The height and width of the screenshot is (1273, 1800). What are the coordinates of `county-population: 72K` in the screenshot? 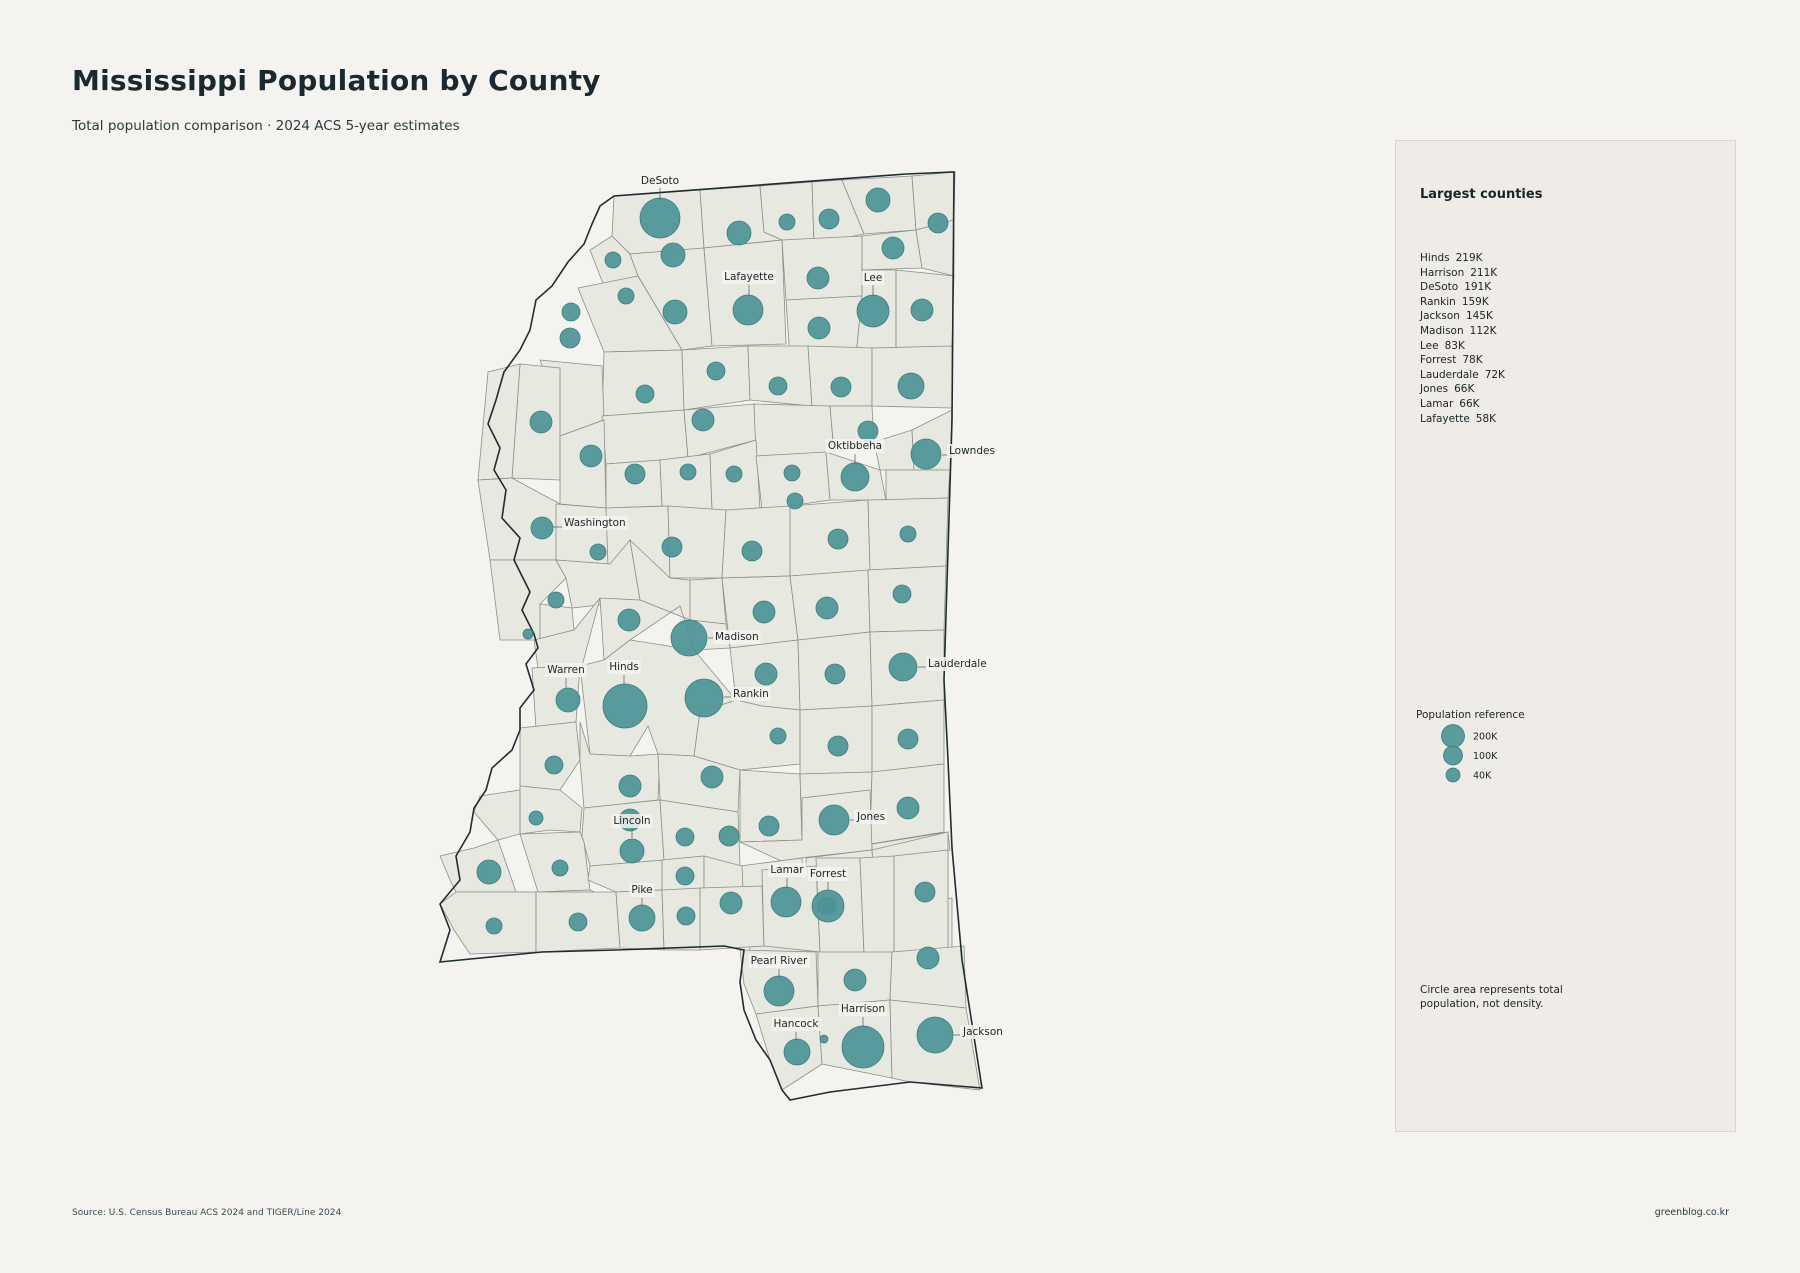 It's located at (1494, 374).